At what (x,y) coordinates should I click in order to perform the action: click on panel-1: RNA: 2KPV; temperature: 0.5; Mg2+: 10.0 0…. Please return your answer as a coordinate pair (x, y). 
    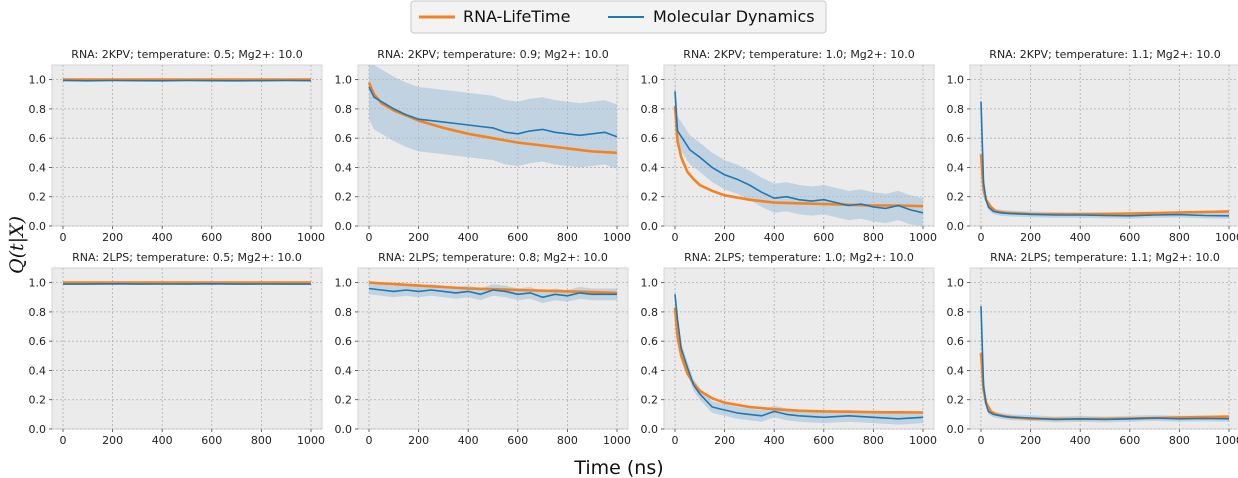
    Looking at the image, I should click on (177, 146).